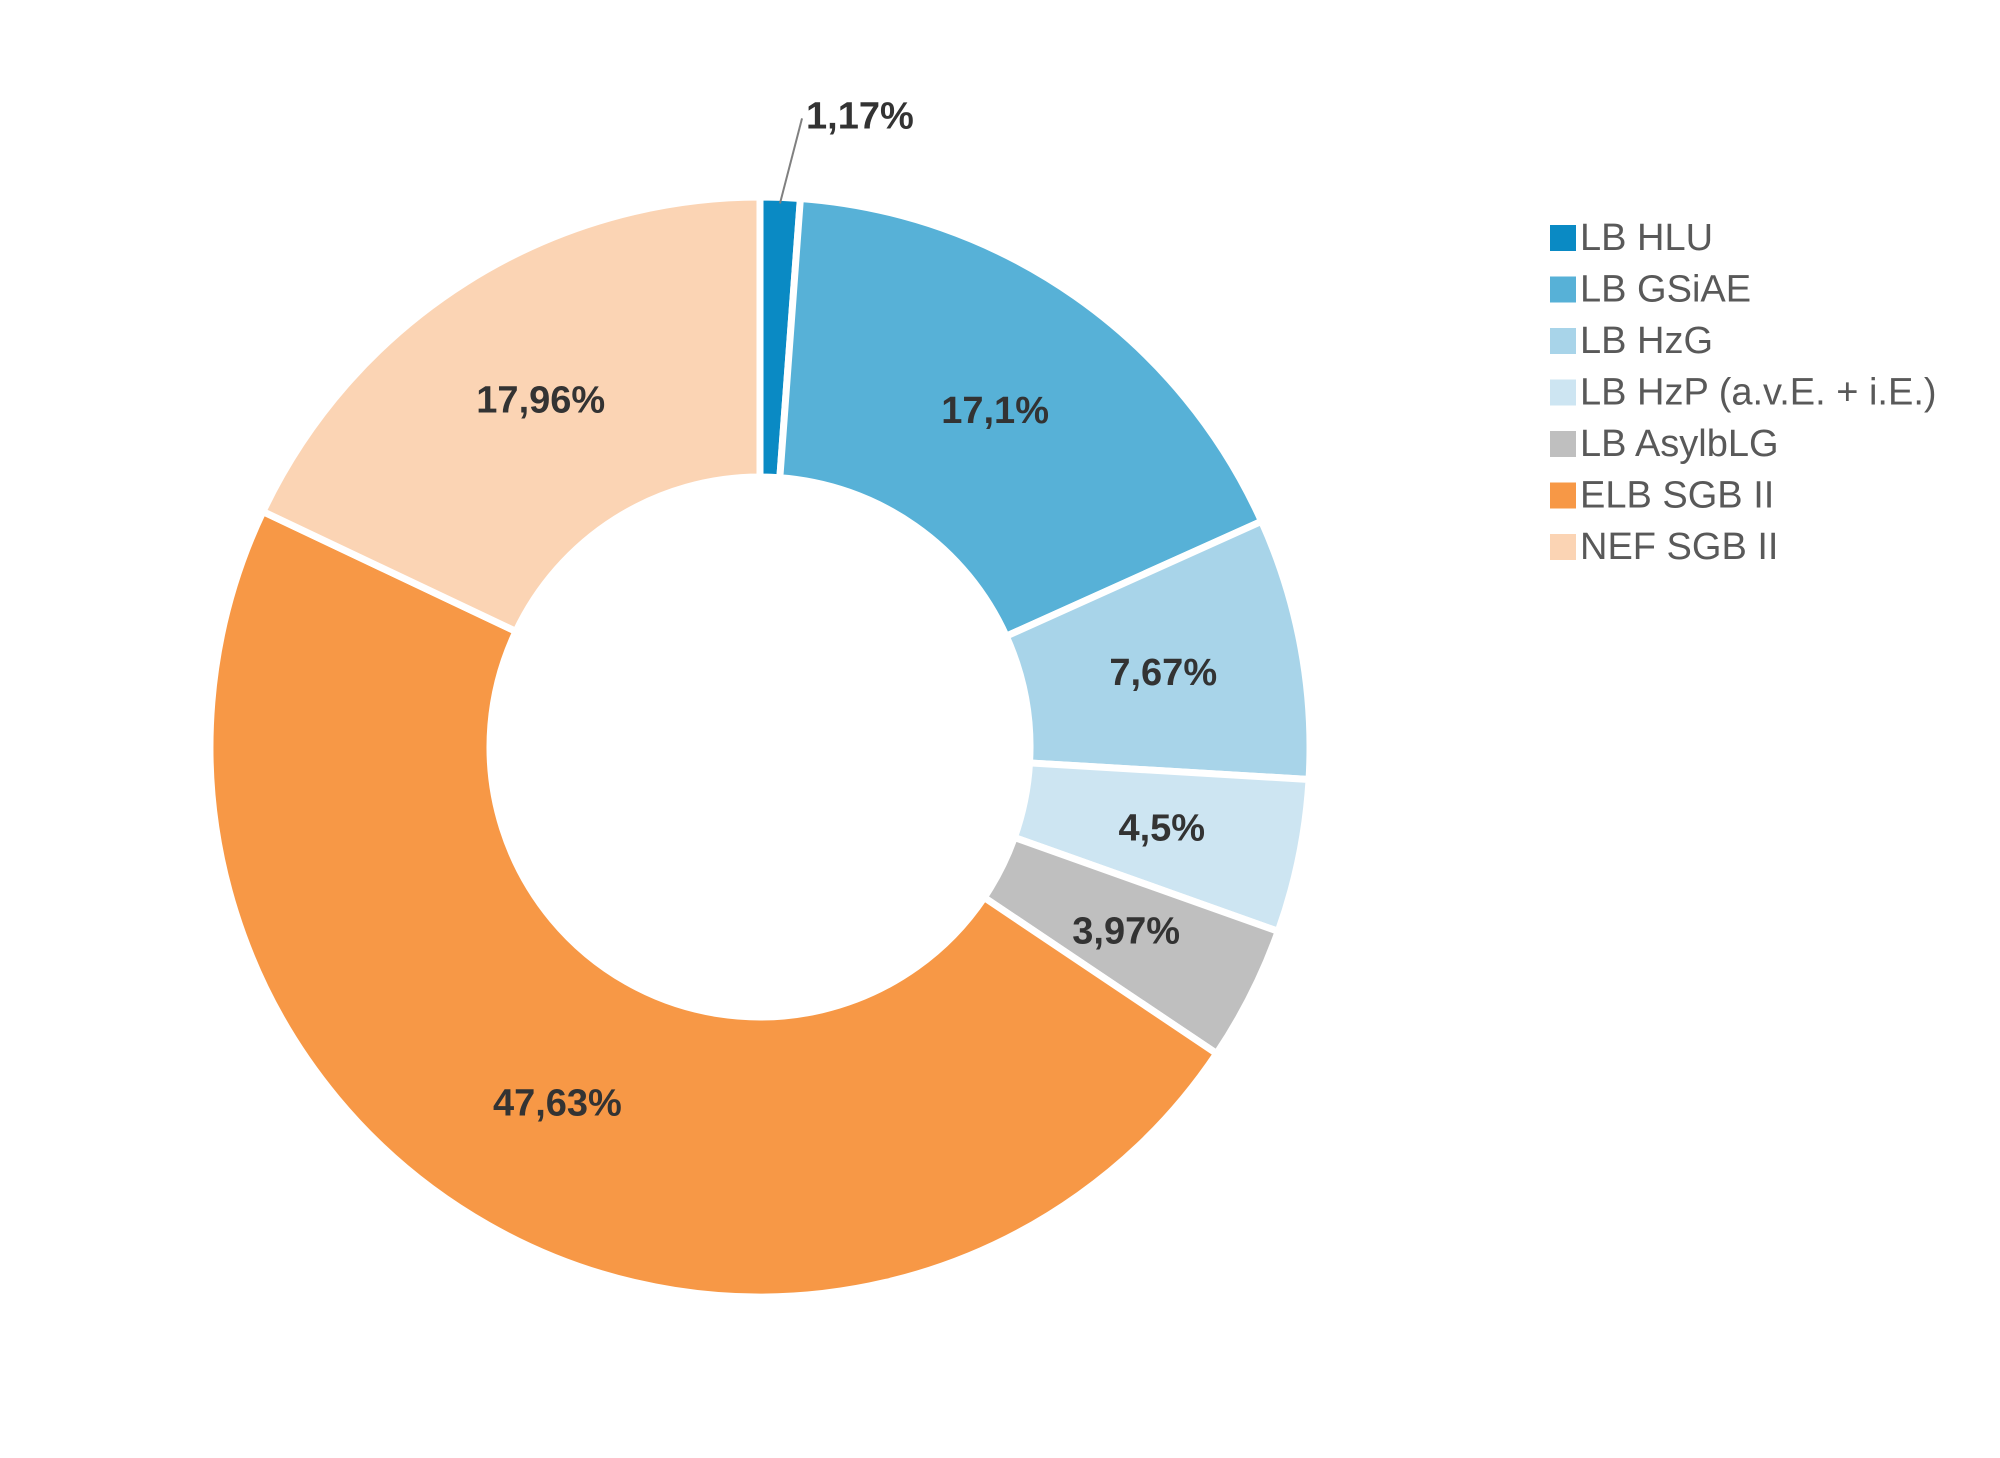 This screenshot has height=1458, width=2000. I want to click on legend-swatch-elb-sgb-ii, so click(1563, 495).